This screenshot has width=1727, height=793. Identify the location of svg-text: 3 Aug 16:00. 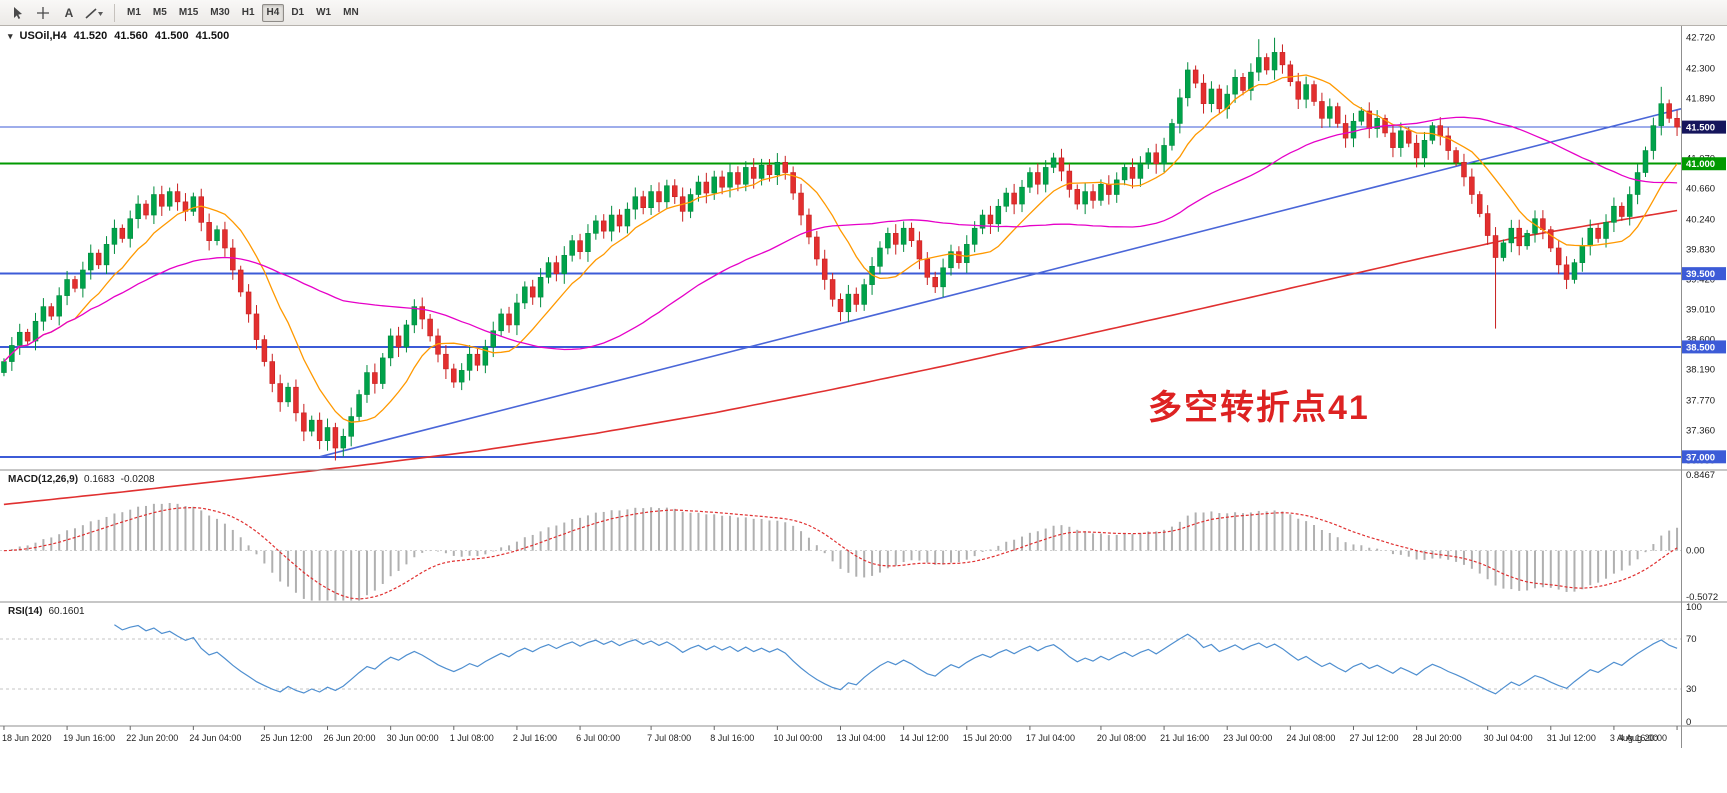
(1634, 738).